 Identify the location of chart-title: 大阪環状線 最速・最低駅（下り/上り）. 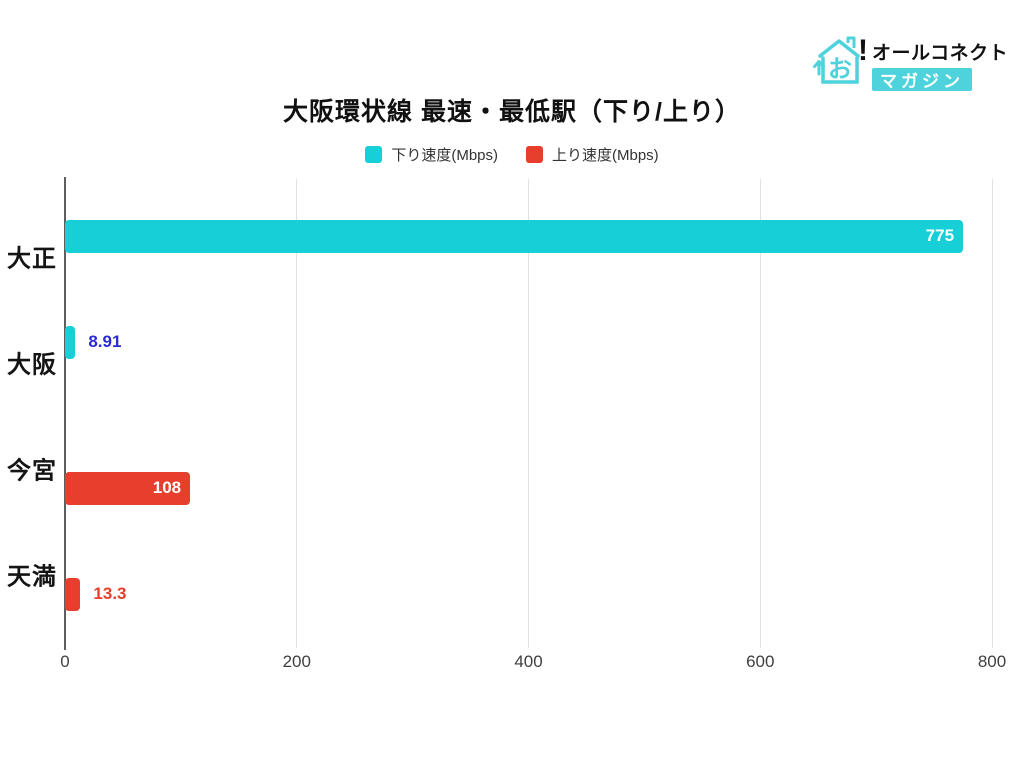
(512, 112).